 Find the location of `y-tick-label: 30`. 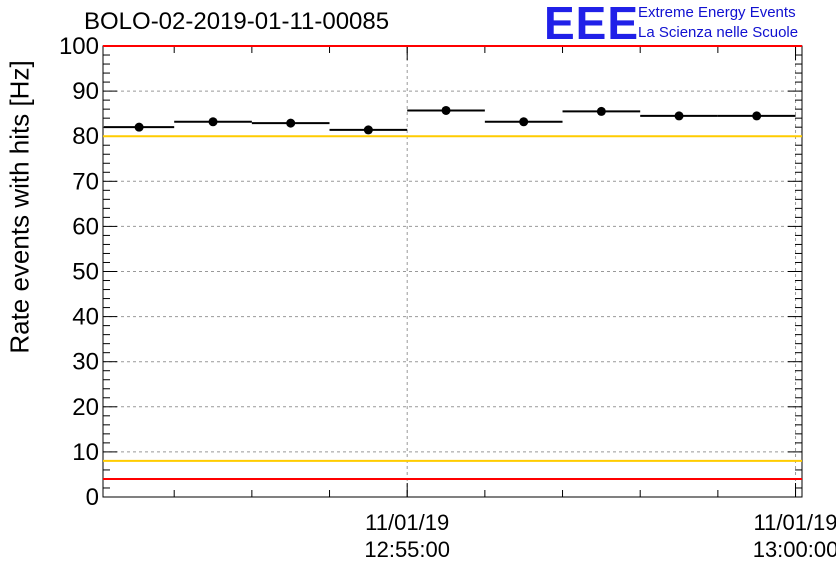

y-tick-label: 30 is located at coordinates (85, 362).